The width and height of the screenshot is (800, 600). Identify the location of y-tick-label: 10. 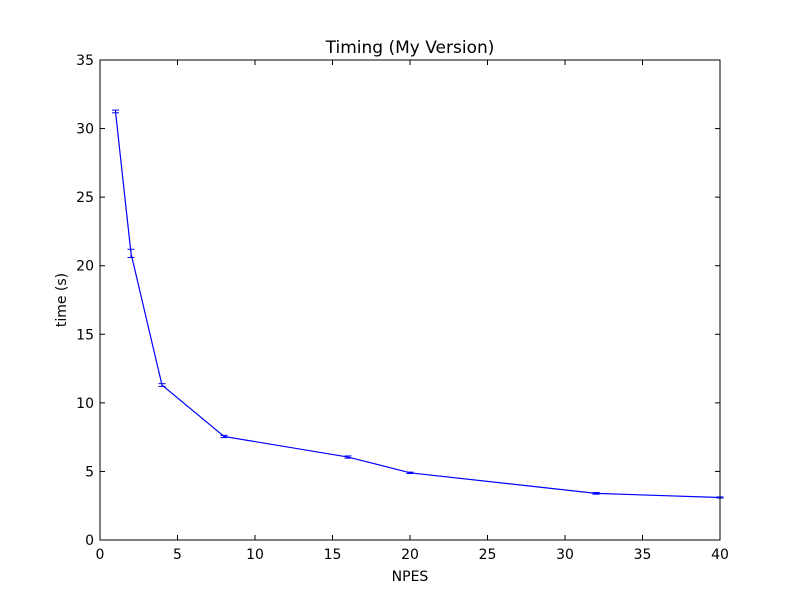
(85, 404).